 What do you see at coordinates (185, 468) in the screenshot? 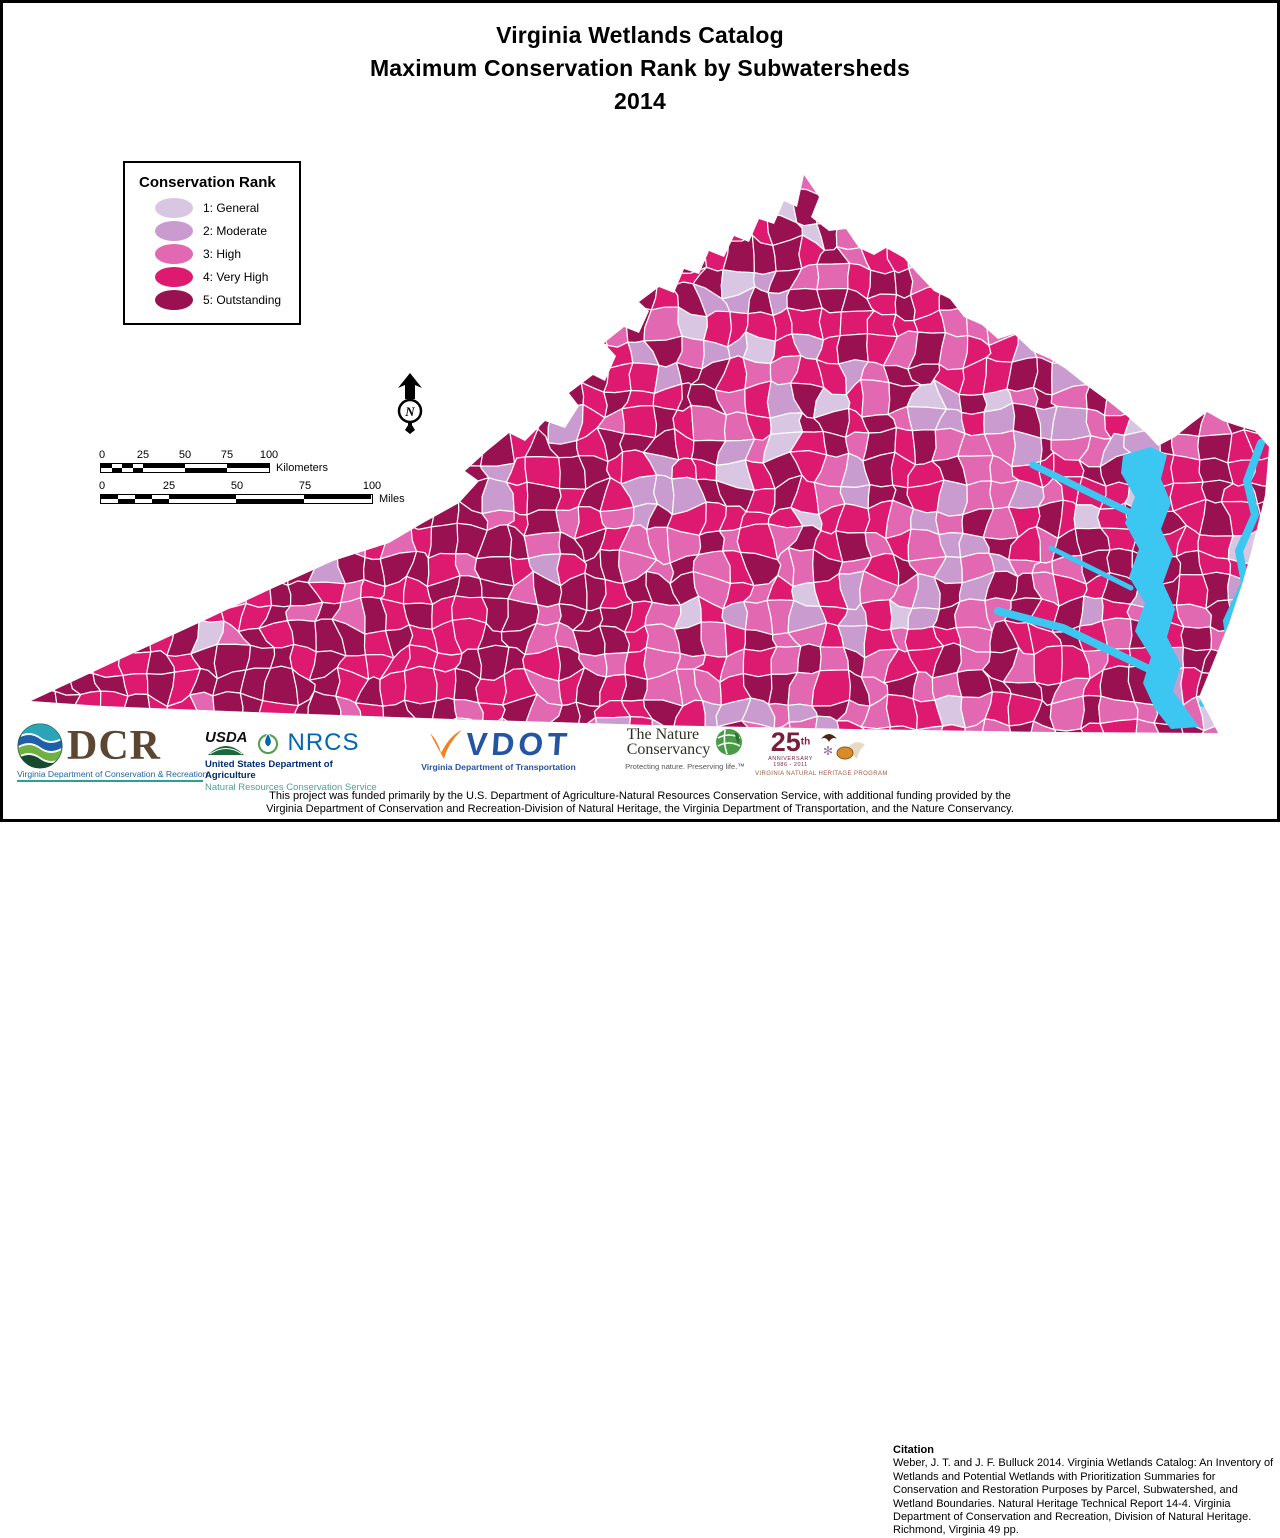
I see `kilometers-scale-bar` at bounding box center [185, 468].